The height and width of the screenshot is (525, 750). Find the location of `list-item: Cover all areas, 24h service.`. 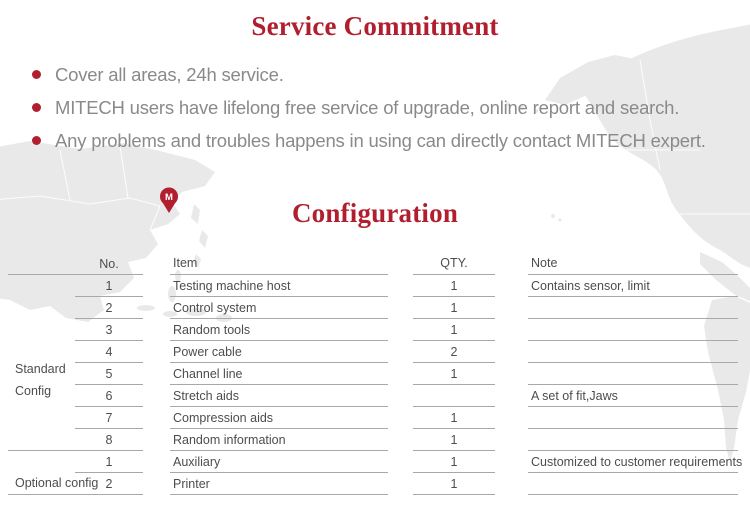

list-item: Cover all areas, 24h service. is located at coordinates (387, 74).